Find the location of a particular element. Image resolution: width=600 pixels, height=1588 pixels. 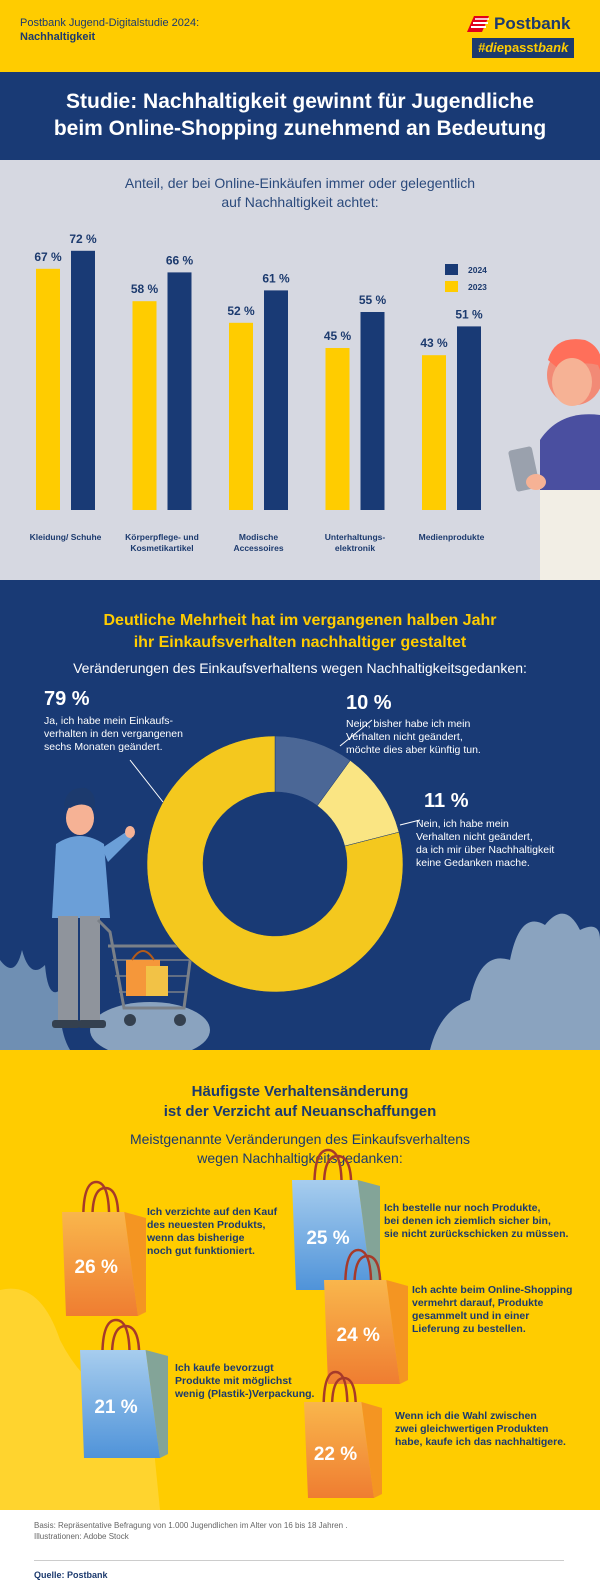

category-label-3: Unterhaltungs- is located at coordinates (355, 537).